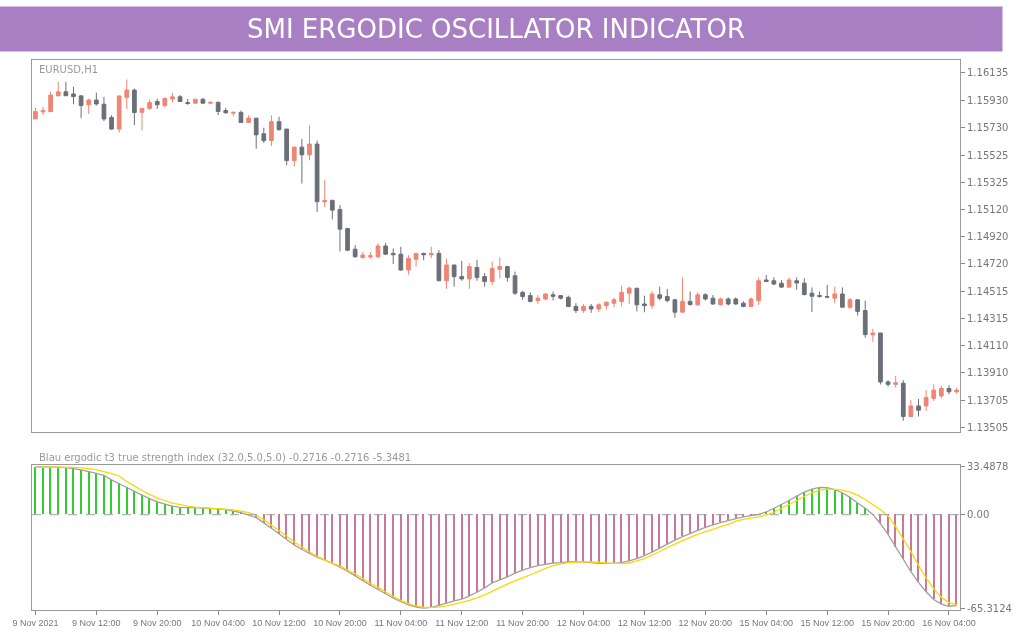  I want to click on y-tick-label: 1.13910, so click(988, 373).